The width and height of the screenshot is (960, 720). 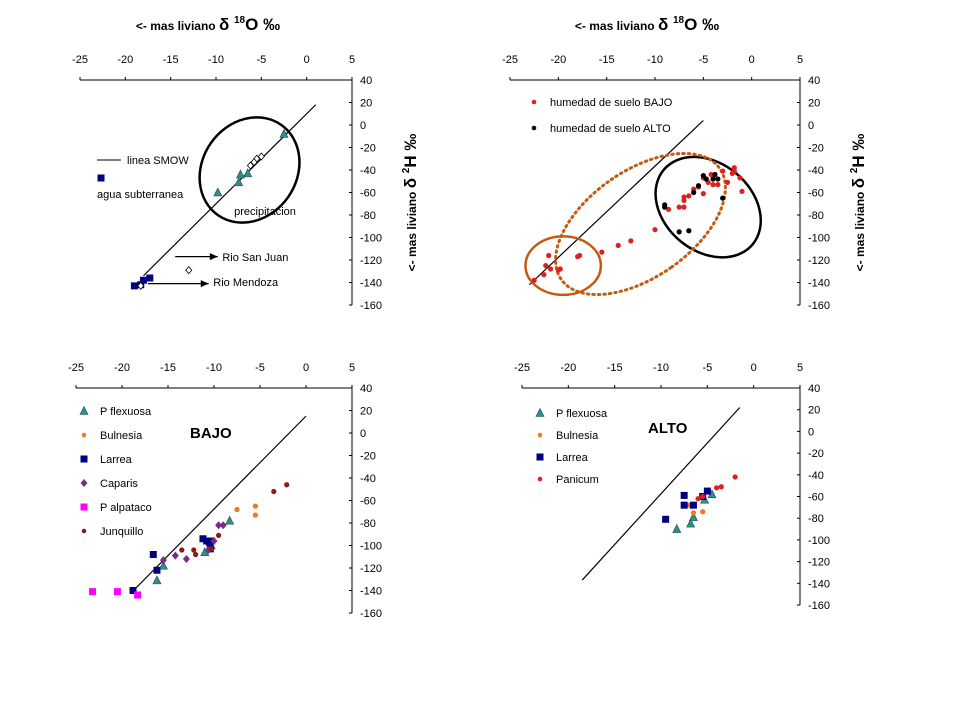 What do you see at coordinates (577, 480) in the screenshot?
I see `legend-label: Panicum` at bounding box center [577, 480].